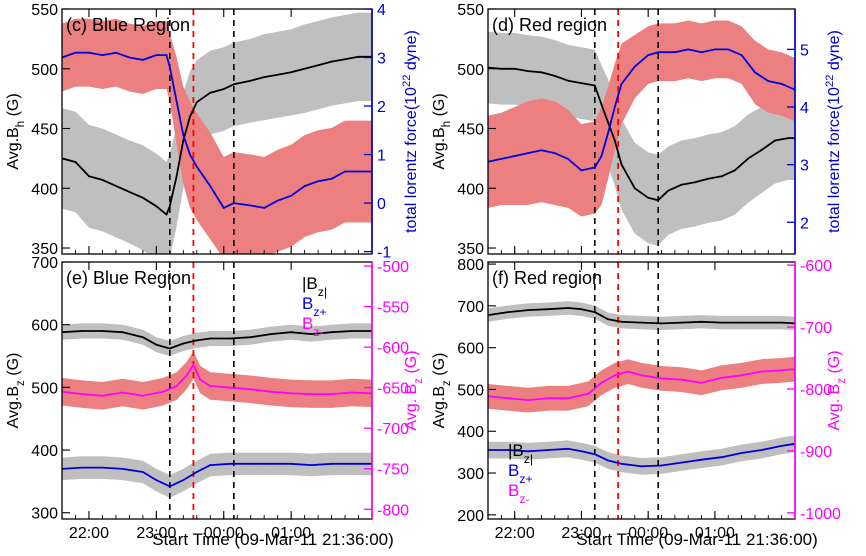 This screenshot has width=866, height=556. I want to click on y2-tick-label: -750, so click(393, 470).